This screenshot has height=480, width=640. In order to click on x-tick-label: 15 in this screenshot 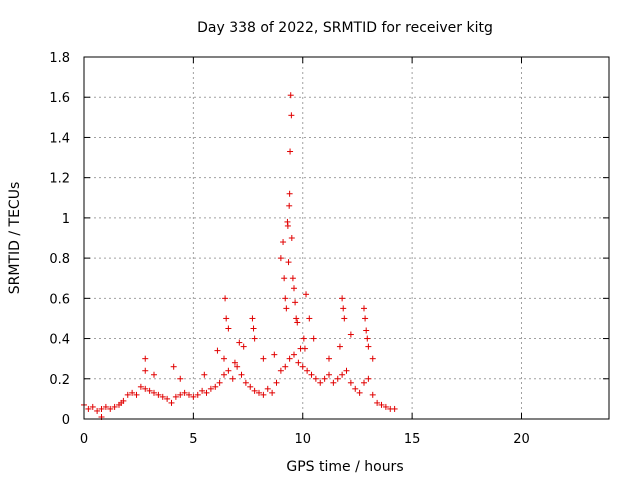, I will do `click(412, 439)`.